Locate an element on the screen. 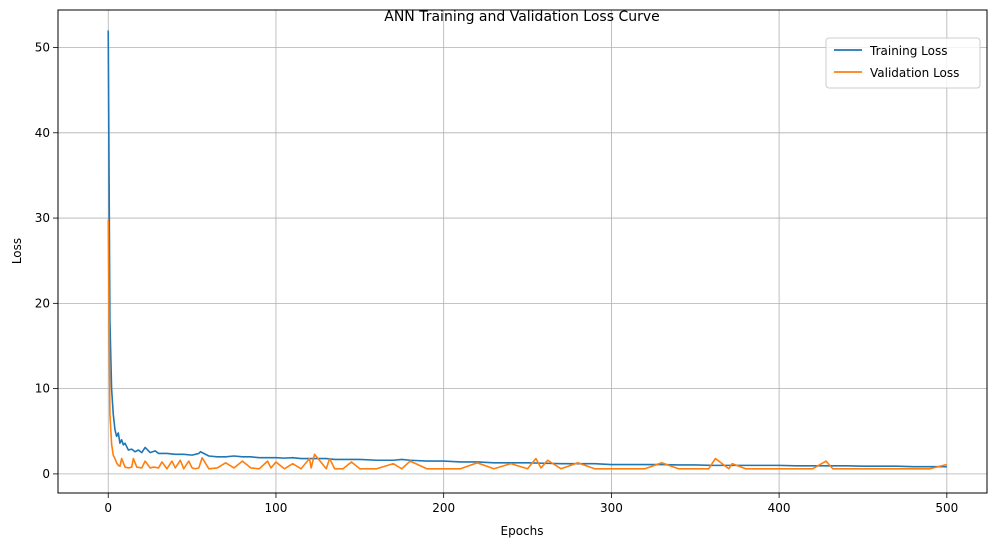 This screenshot has width=996, height=547. y-axis-label: Loss is located at coordinates (17, 251).